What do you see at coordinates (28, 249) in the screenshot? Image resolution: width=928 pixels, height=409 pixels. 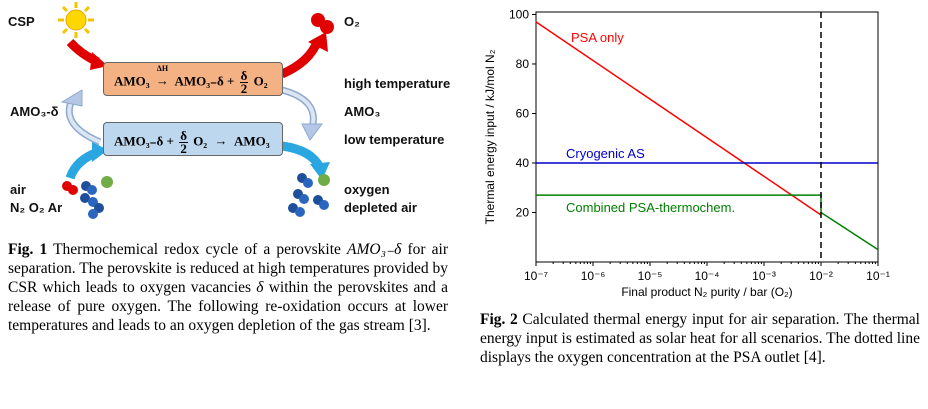 I see `fig1-caption-label: Fig. 1` at bounding box center [28, 249].